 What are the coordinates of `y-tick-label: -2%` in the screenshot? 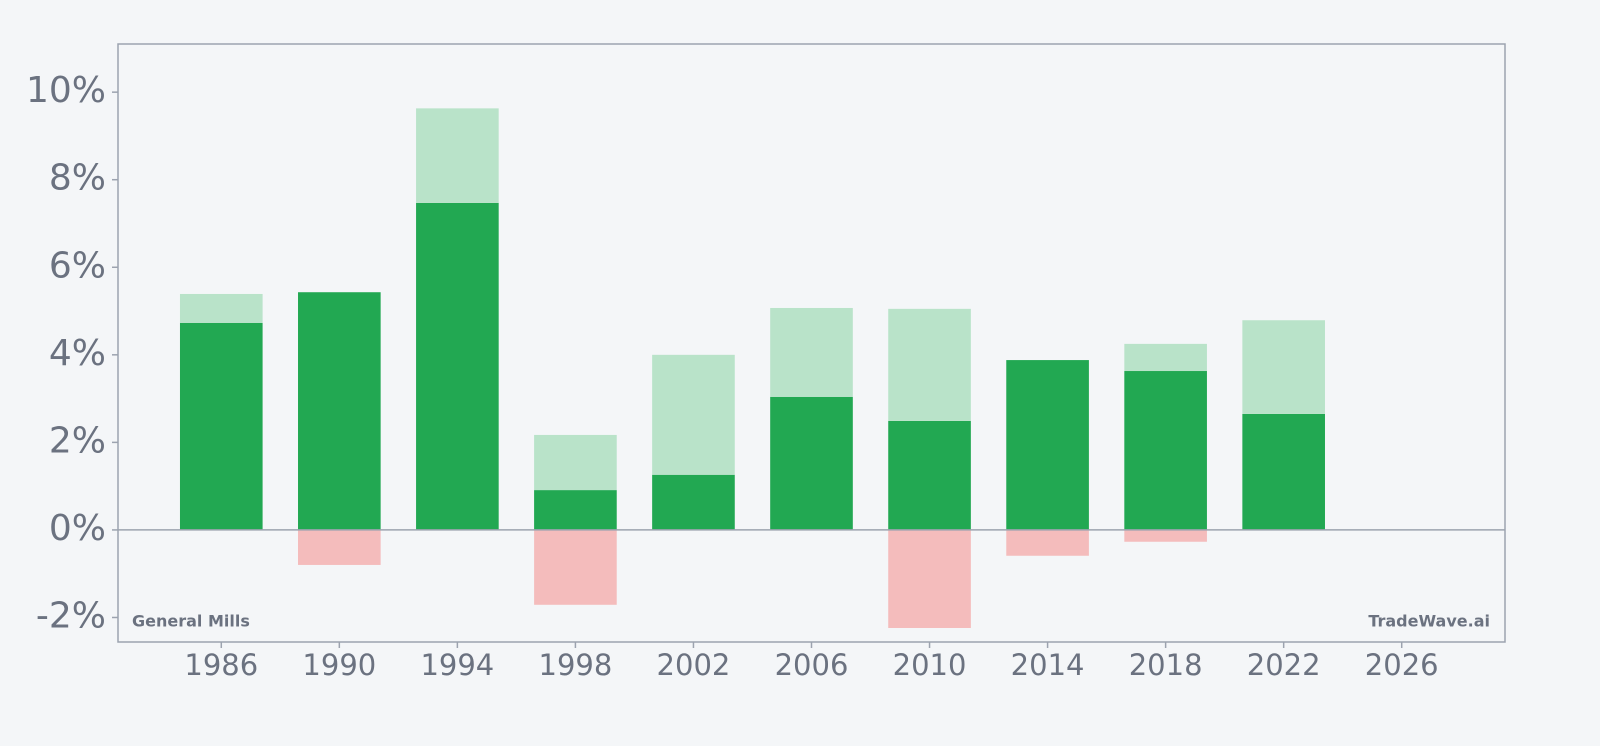 It's located at (71, 615).